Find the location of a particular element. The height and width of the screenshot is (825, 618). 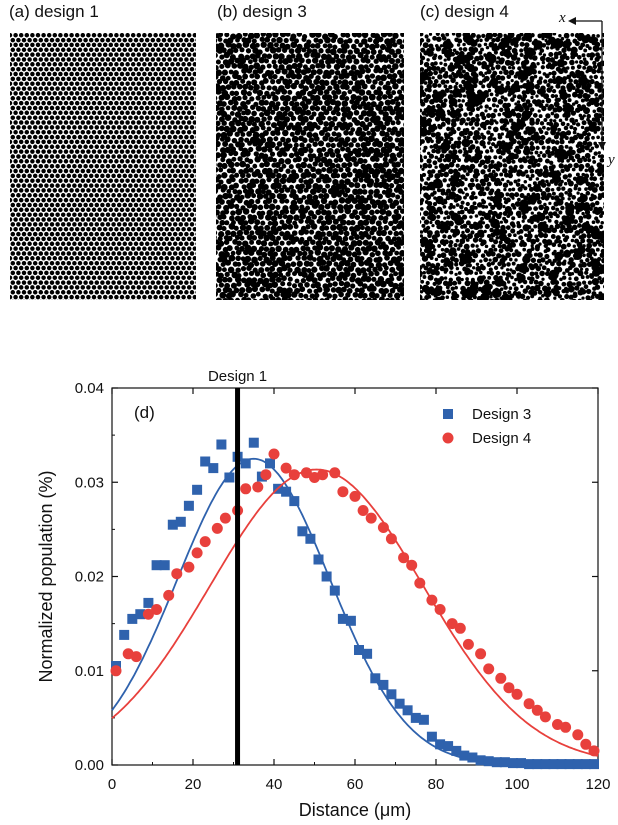

y-tick-label-3: 0.03 is located at coordinates (89, 482).